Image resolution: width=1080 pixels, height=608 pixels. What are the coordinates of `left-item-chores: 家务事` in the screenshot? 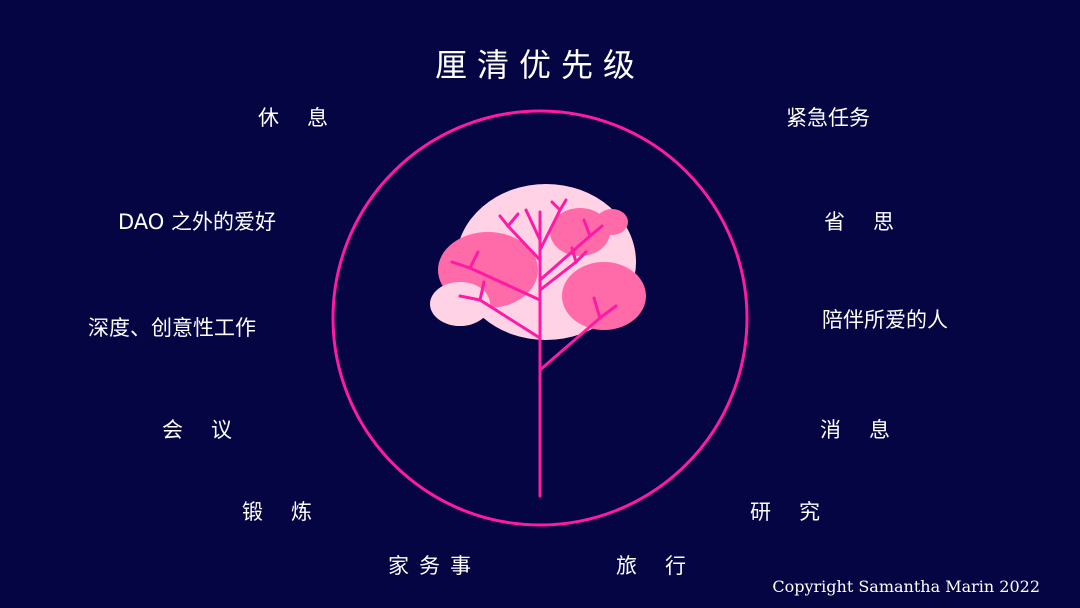 It's located at (434, 566).